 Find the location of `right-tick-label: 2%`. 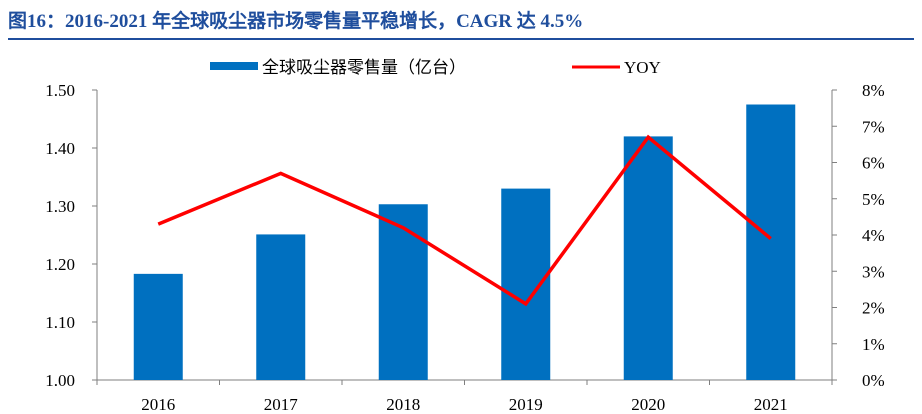

right-tick-label: 2% is located at coordinates (873, 308).